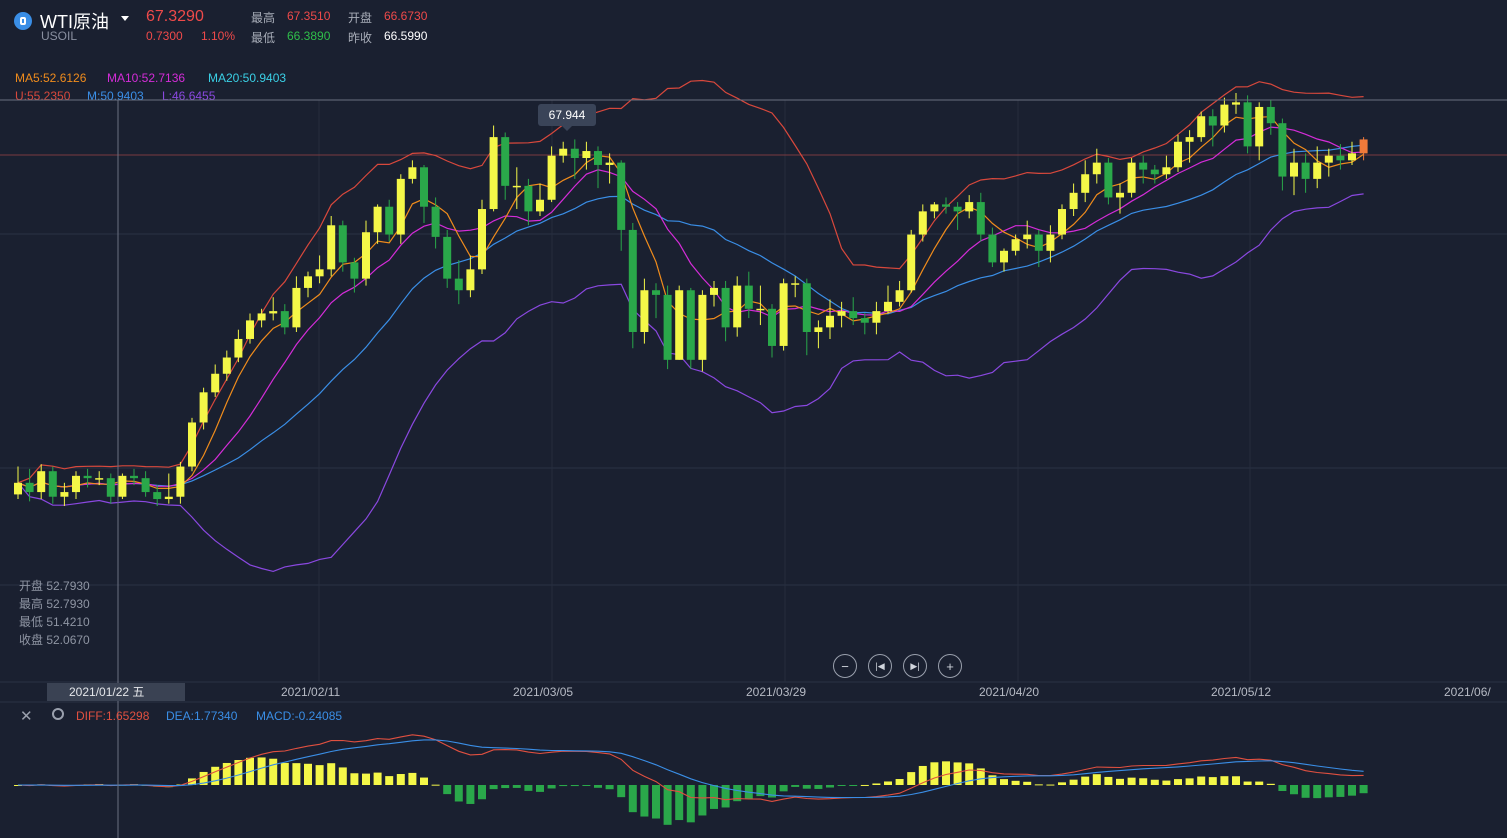  What do you see at coordinates (880, 666) in the screenshot?
I see `scroll-first-button: |◀` at bounding box center [880, 666].